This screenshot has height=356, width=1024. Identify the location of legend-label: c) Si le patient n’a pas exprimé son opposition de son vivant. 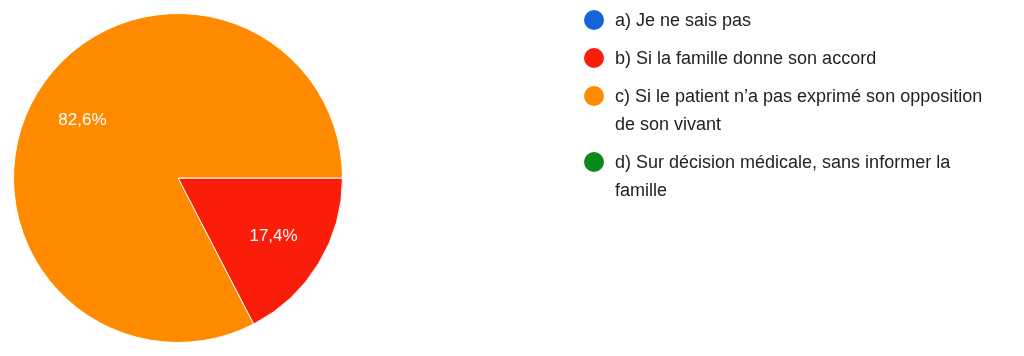
(799, 110).